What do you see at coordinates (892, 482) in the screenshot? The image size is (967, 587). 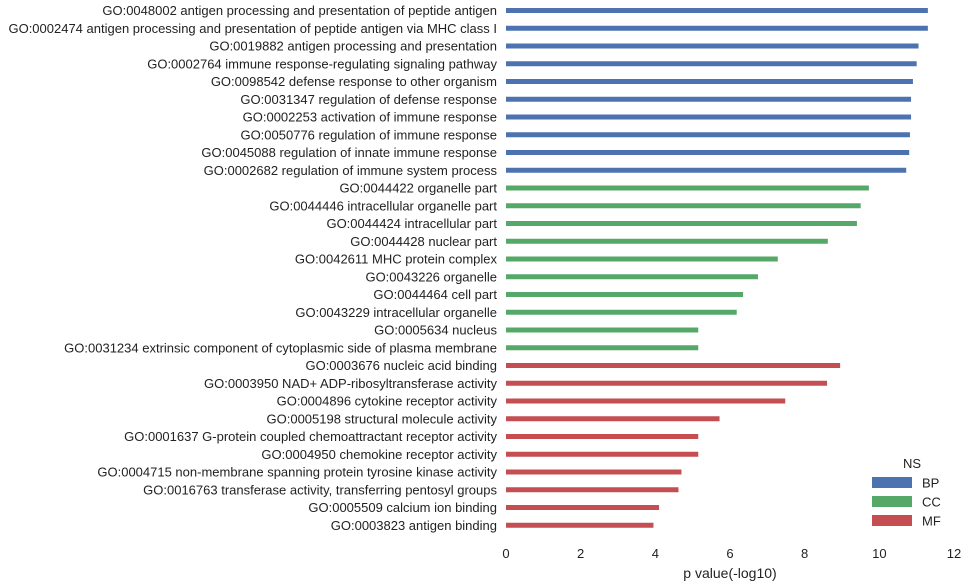 I see `legend-swatch-bp` at bounding box center [892, 482].